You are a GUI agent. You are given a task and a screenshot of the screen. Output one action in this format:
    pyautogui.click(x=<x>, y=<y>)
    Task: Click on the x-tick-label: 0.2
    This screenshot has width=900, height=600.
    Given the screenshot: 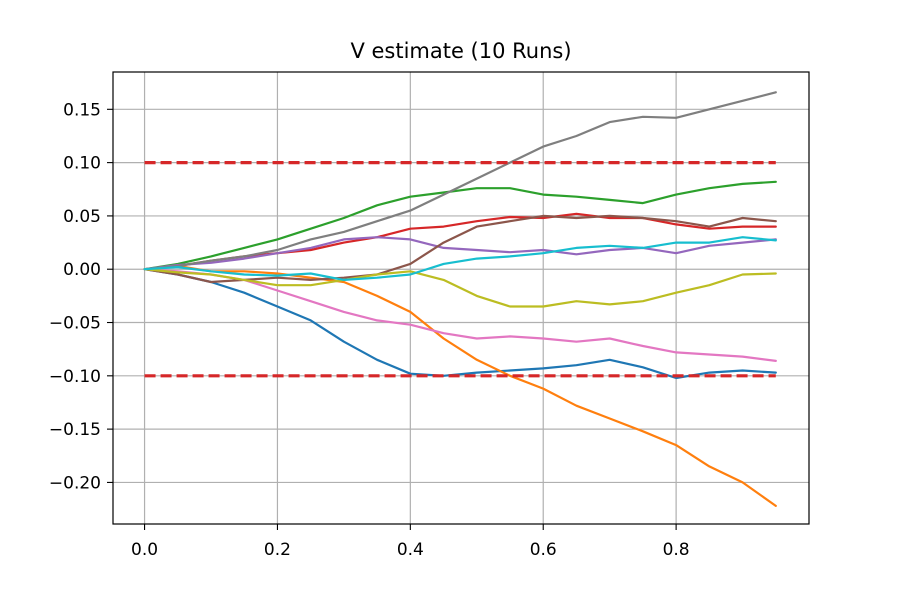 What is the action you would take?
    pyautogui.click(x=277, y=550)
    